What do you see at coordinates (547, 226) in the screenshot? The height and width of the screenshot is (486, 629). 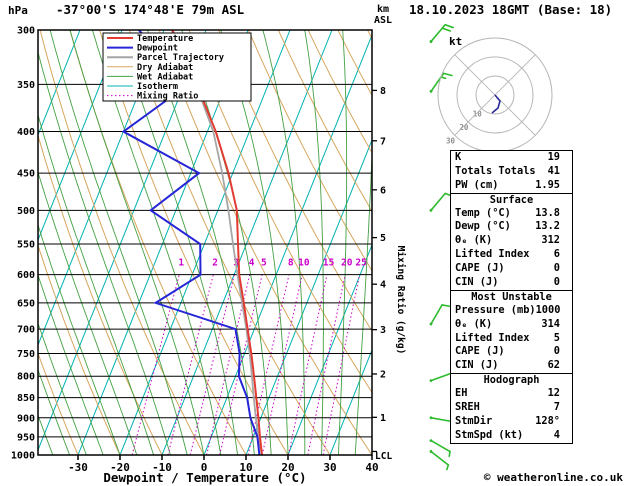 I see `stat-value: 13.2` at bounding box center [547, 226].